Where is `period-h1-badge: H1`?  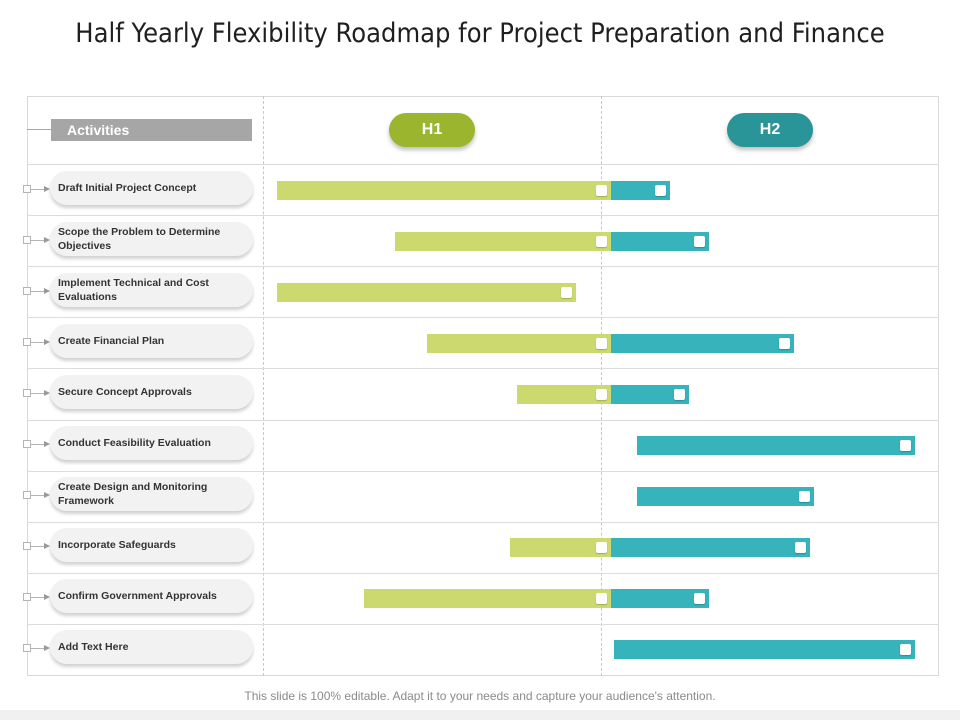 period-h1-badge: H1 is located at coordinates (432, 130).